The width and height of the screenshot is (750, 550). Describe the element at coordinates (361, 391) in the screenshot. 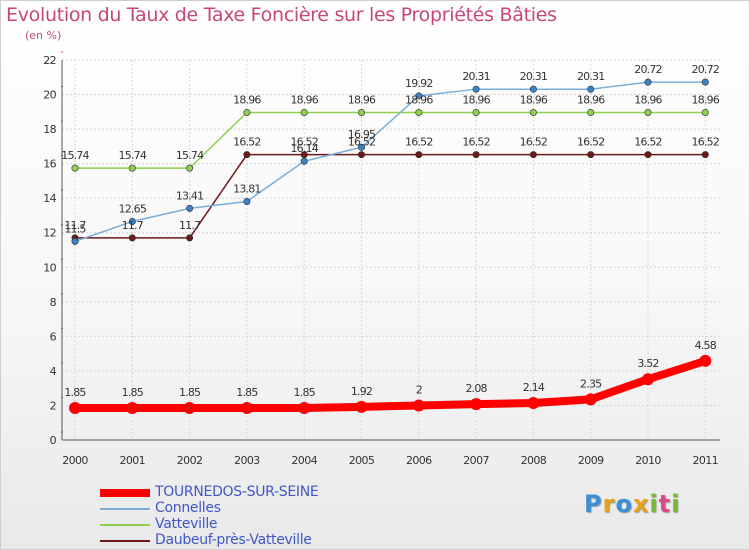

I see `data-label-tournedos-sur-seine-2005: 1.92` at that location.